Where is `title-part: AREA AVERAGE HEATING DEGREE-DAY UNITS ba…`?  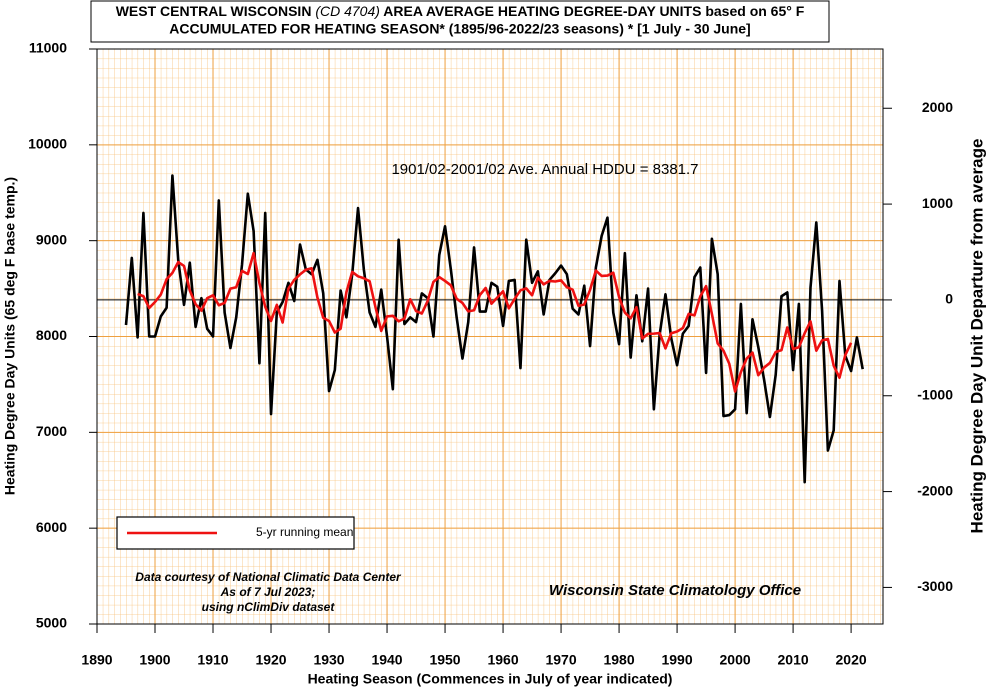 title-part: AREA AVERAGE HEATING DEGREE-DAY UNITS ba… is located at coordinates (593, 11).